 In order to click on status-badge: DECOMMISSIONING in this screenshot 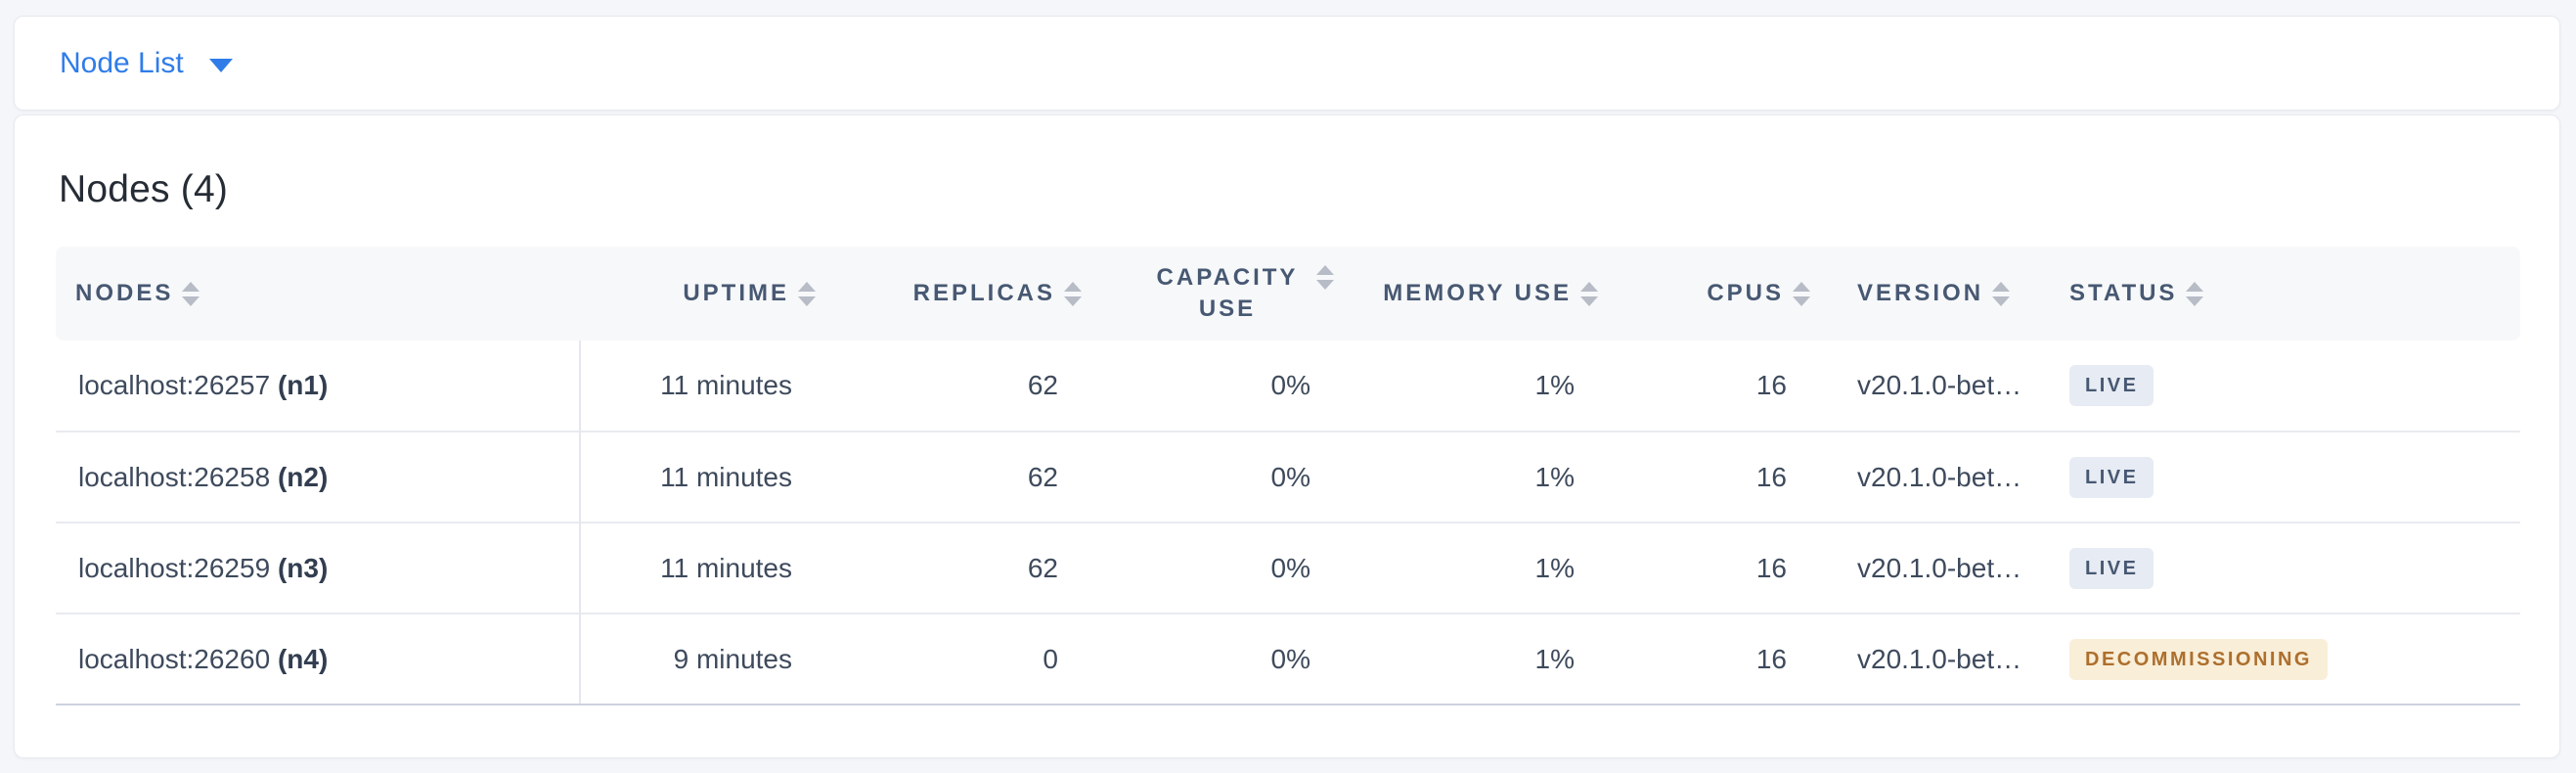, I will do `click(2199, 659)`.